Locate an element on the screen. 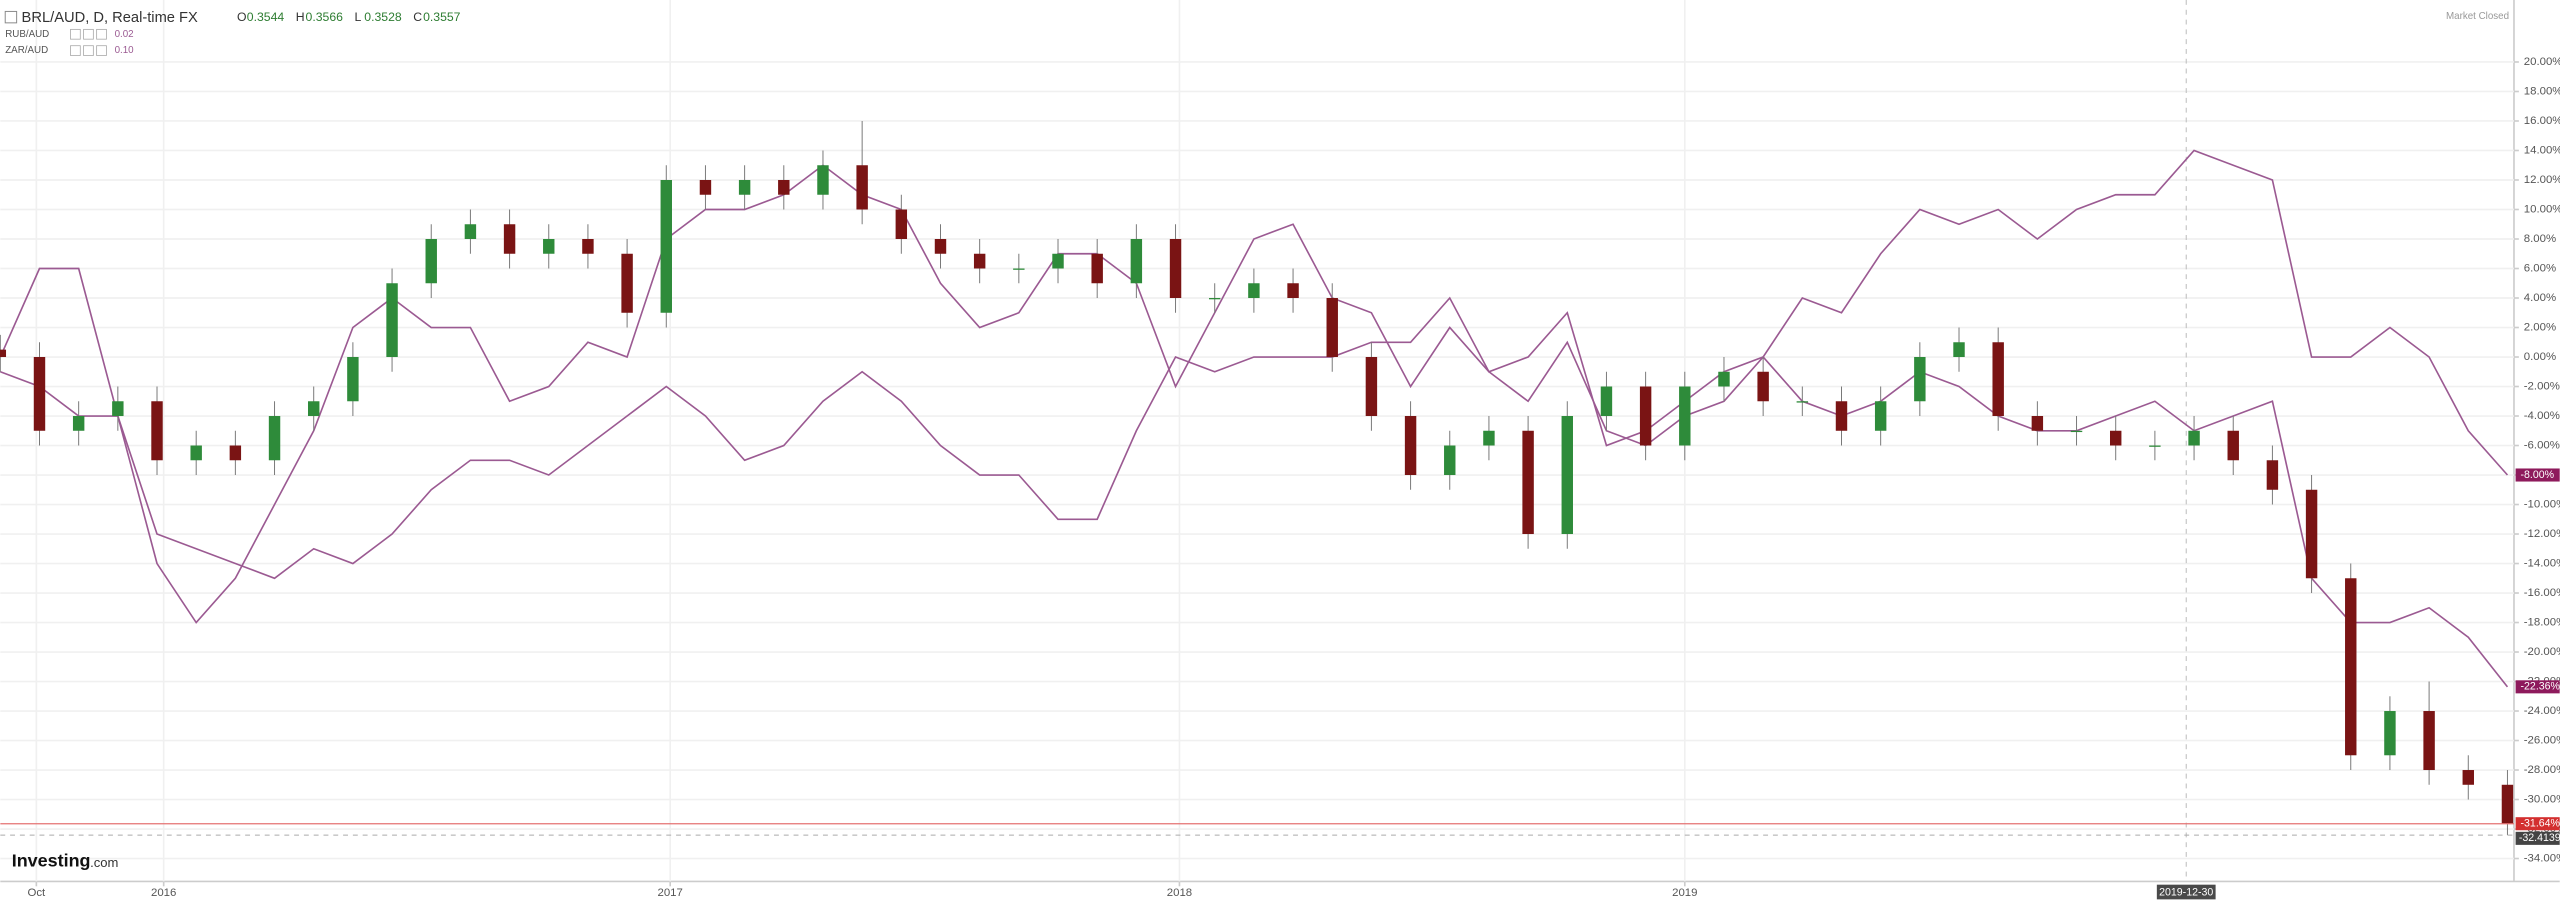  y-tick-label: -6.00% is located at coordinates (2542, 446).